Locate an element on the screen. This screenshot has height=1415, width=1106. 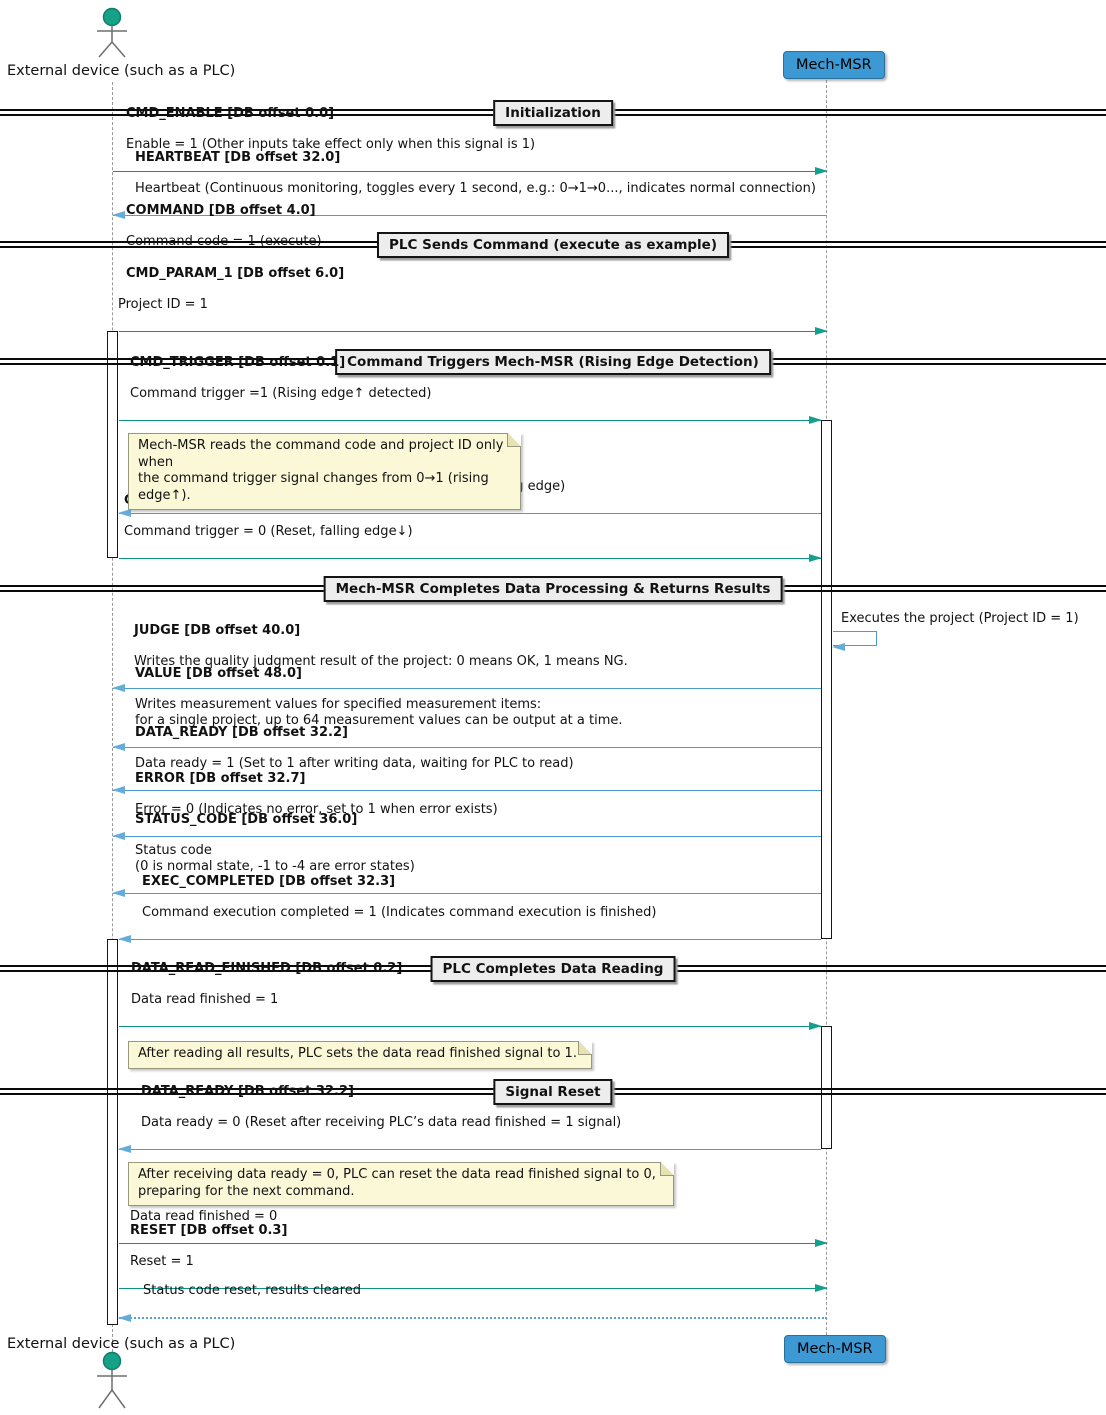
divider-signal-reset: Signal Reset is located at coordinates (553, 1091).